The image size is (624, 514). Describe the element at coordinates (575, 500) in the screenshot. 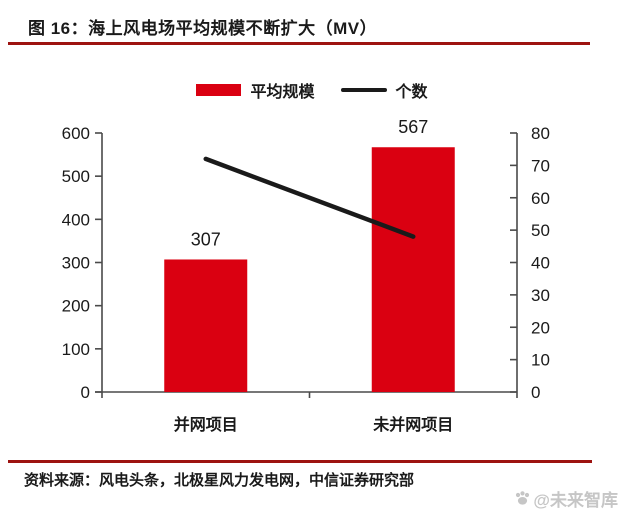

I see `watermark-text: @未来智库` at that location.